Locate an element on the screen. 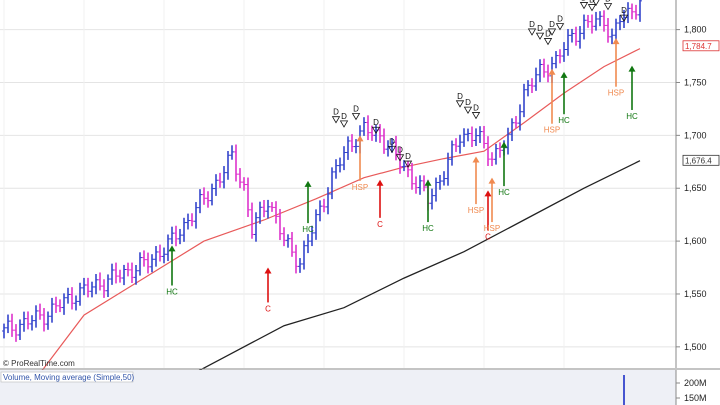 The image size is (720, 405). volume-title: Volume, Moving average (Simple,50) is located at coordinates (69, 377).